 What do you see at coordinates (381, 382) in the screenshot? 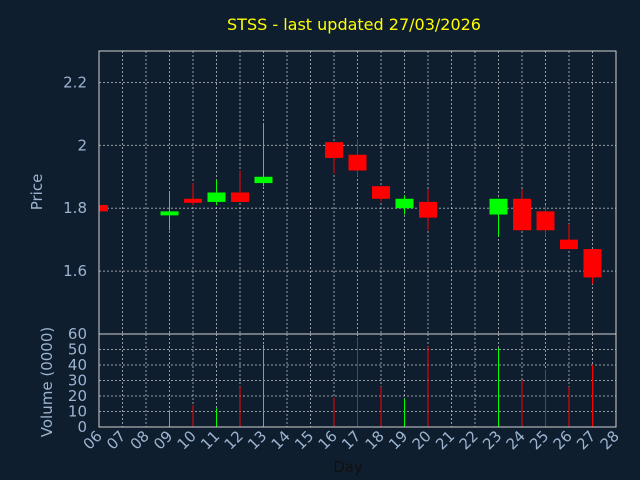
I see `volume-bars` at bounding box center [381, 382].